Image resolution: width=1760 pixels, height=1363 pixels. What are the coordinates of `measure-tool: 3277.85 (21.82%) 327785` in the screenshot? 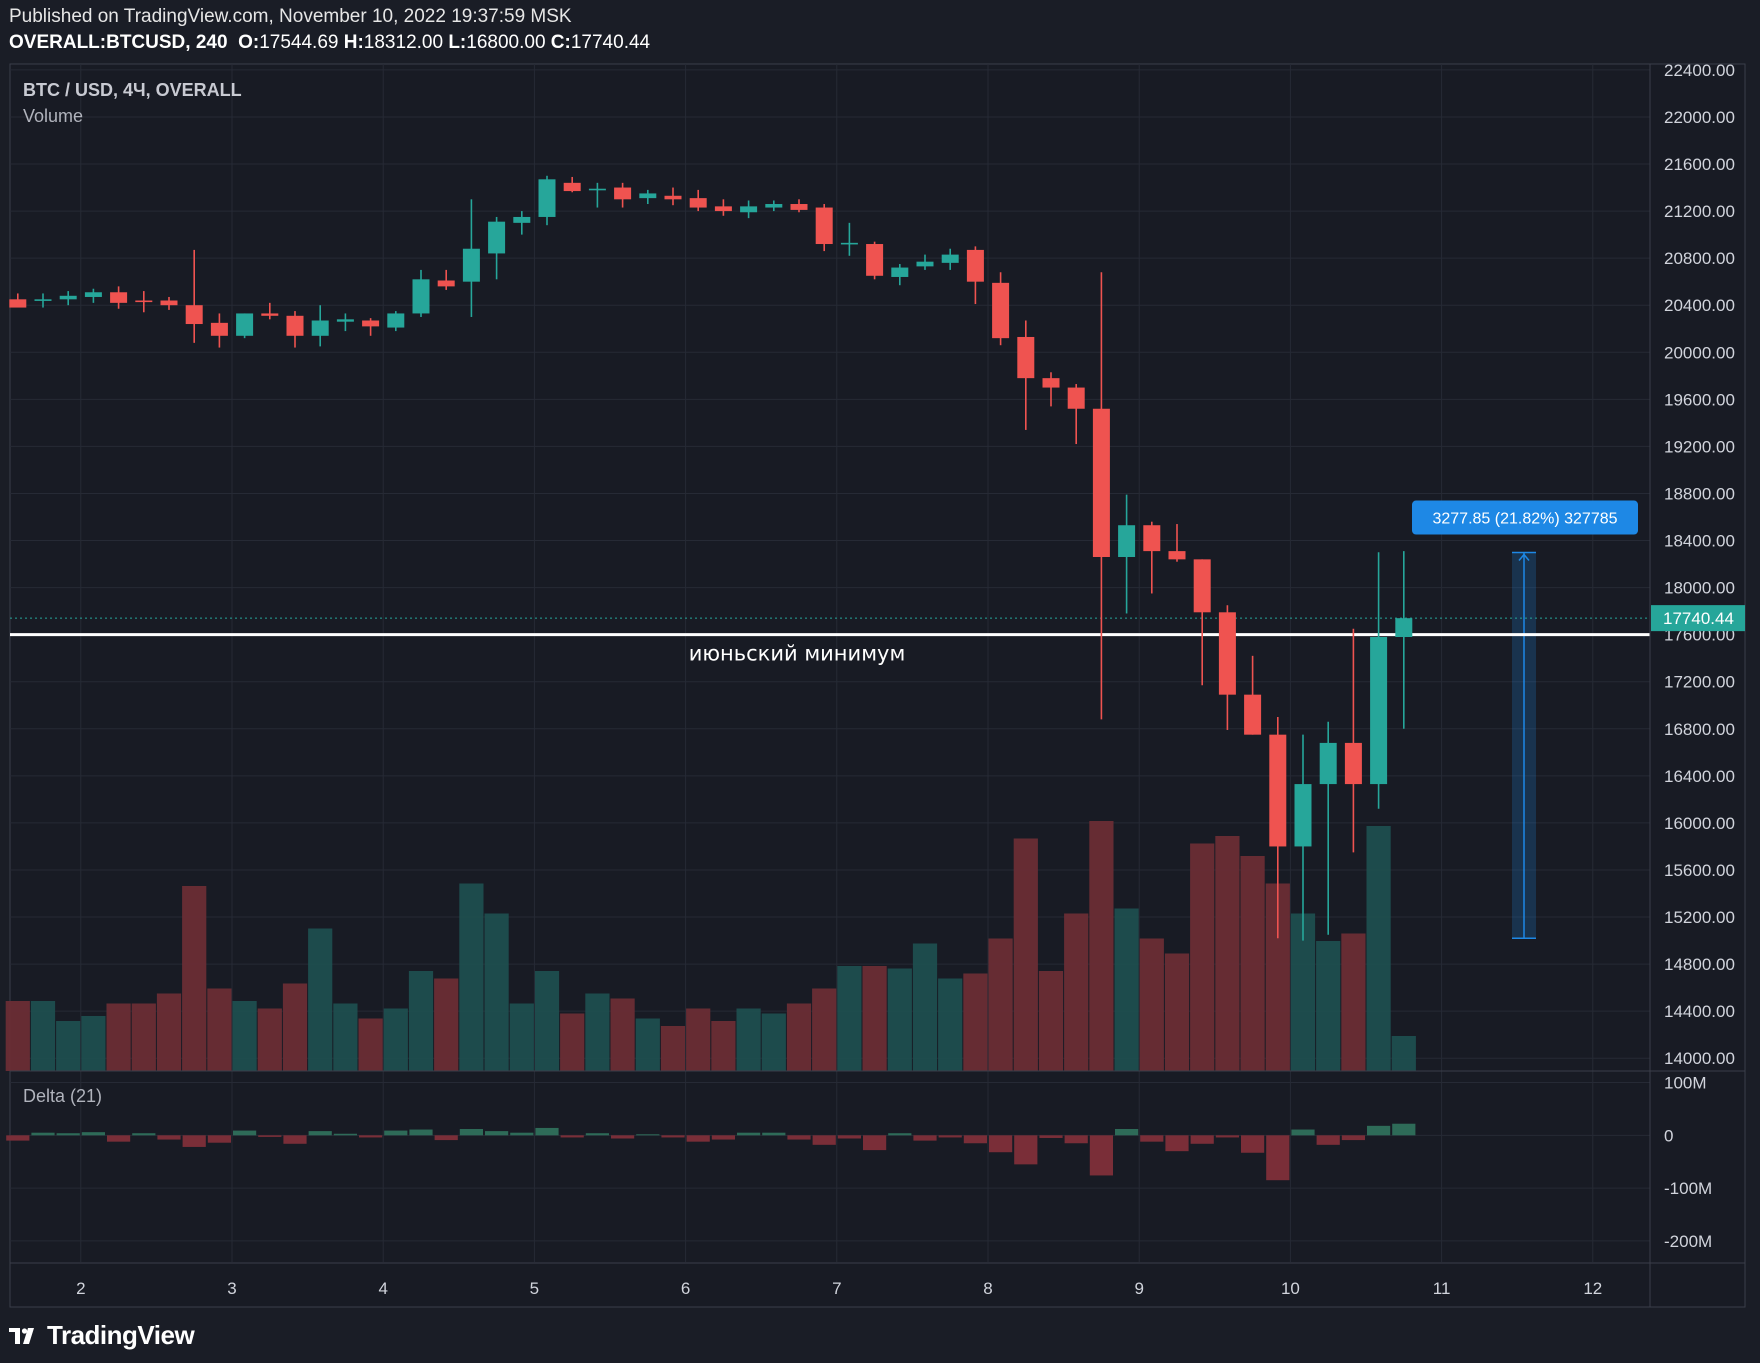 It's located at (1525, 719).